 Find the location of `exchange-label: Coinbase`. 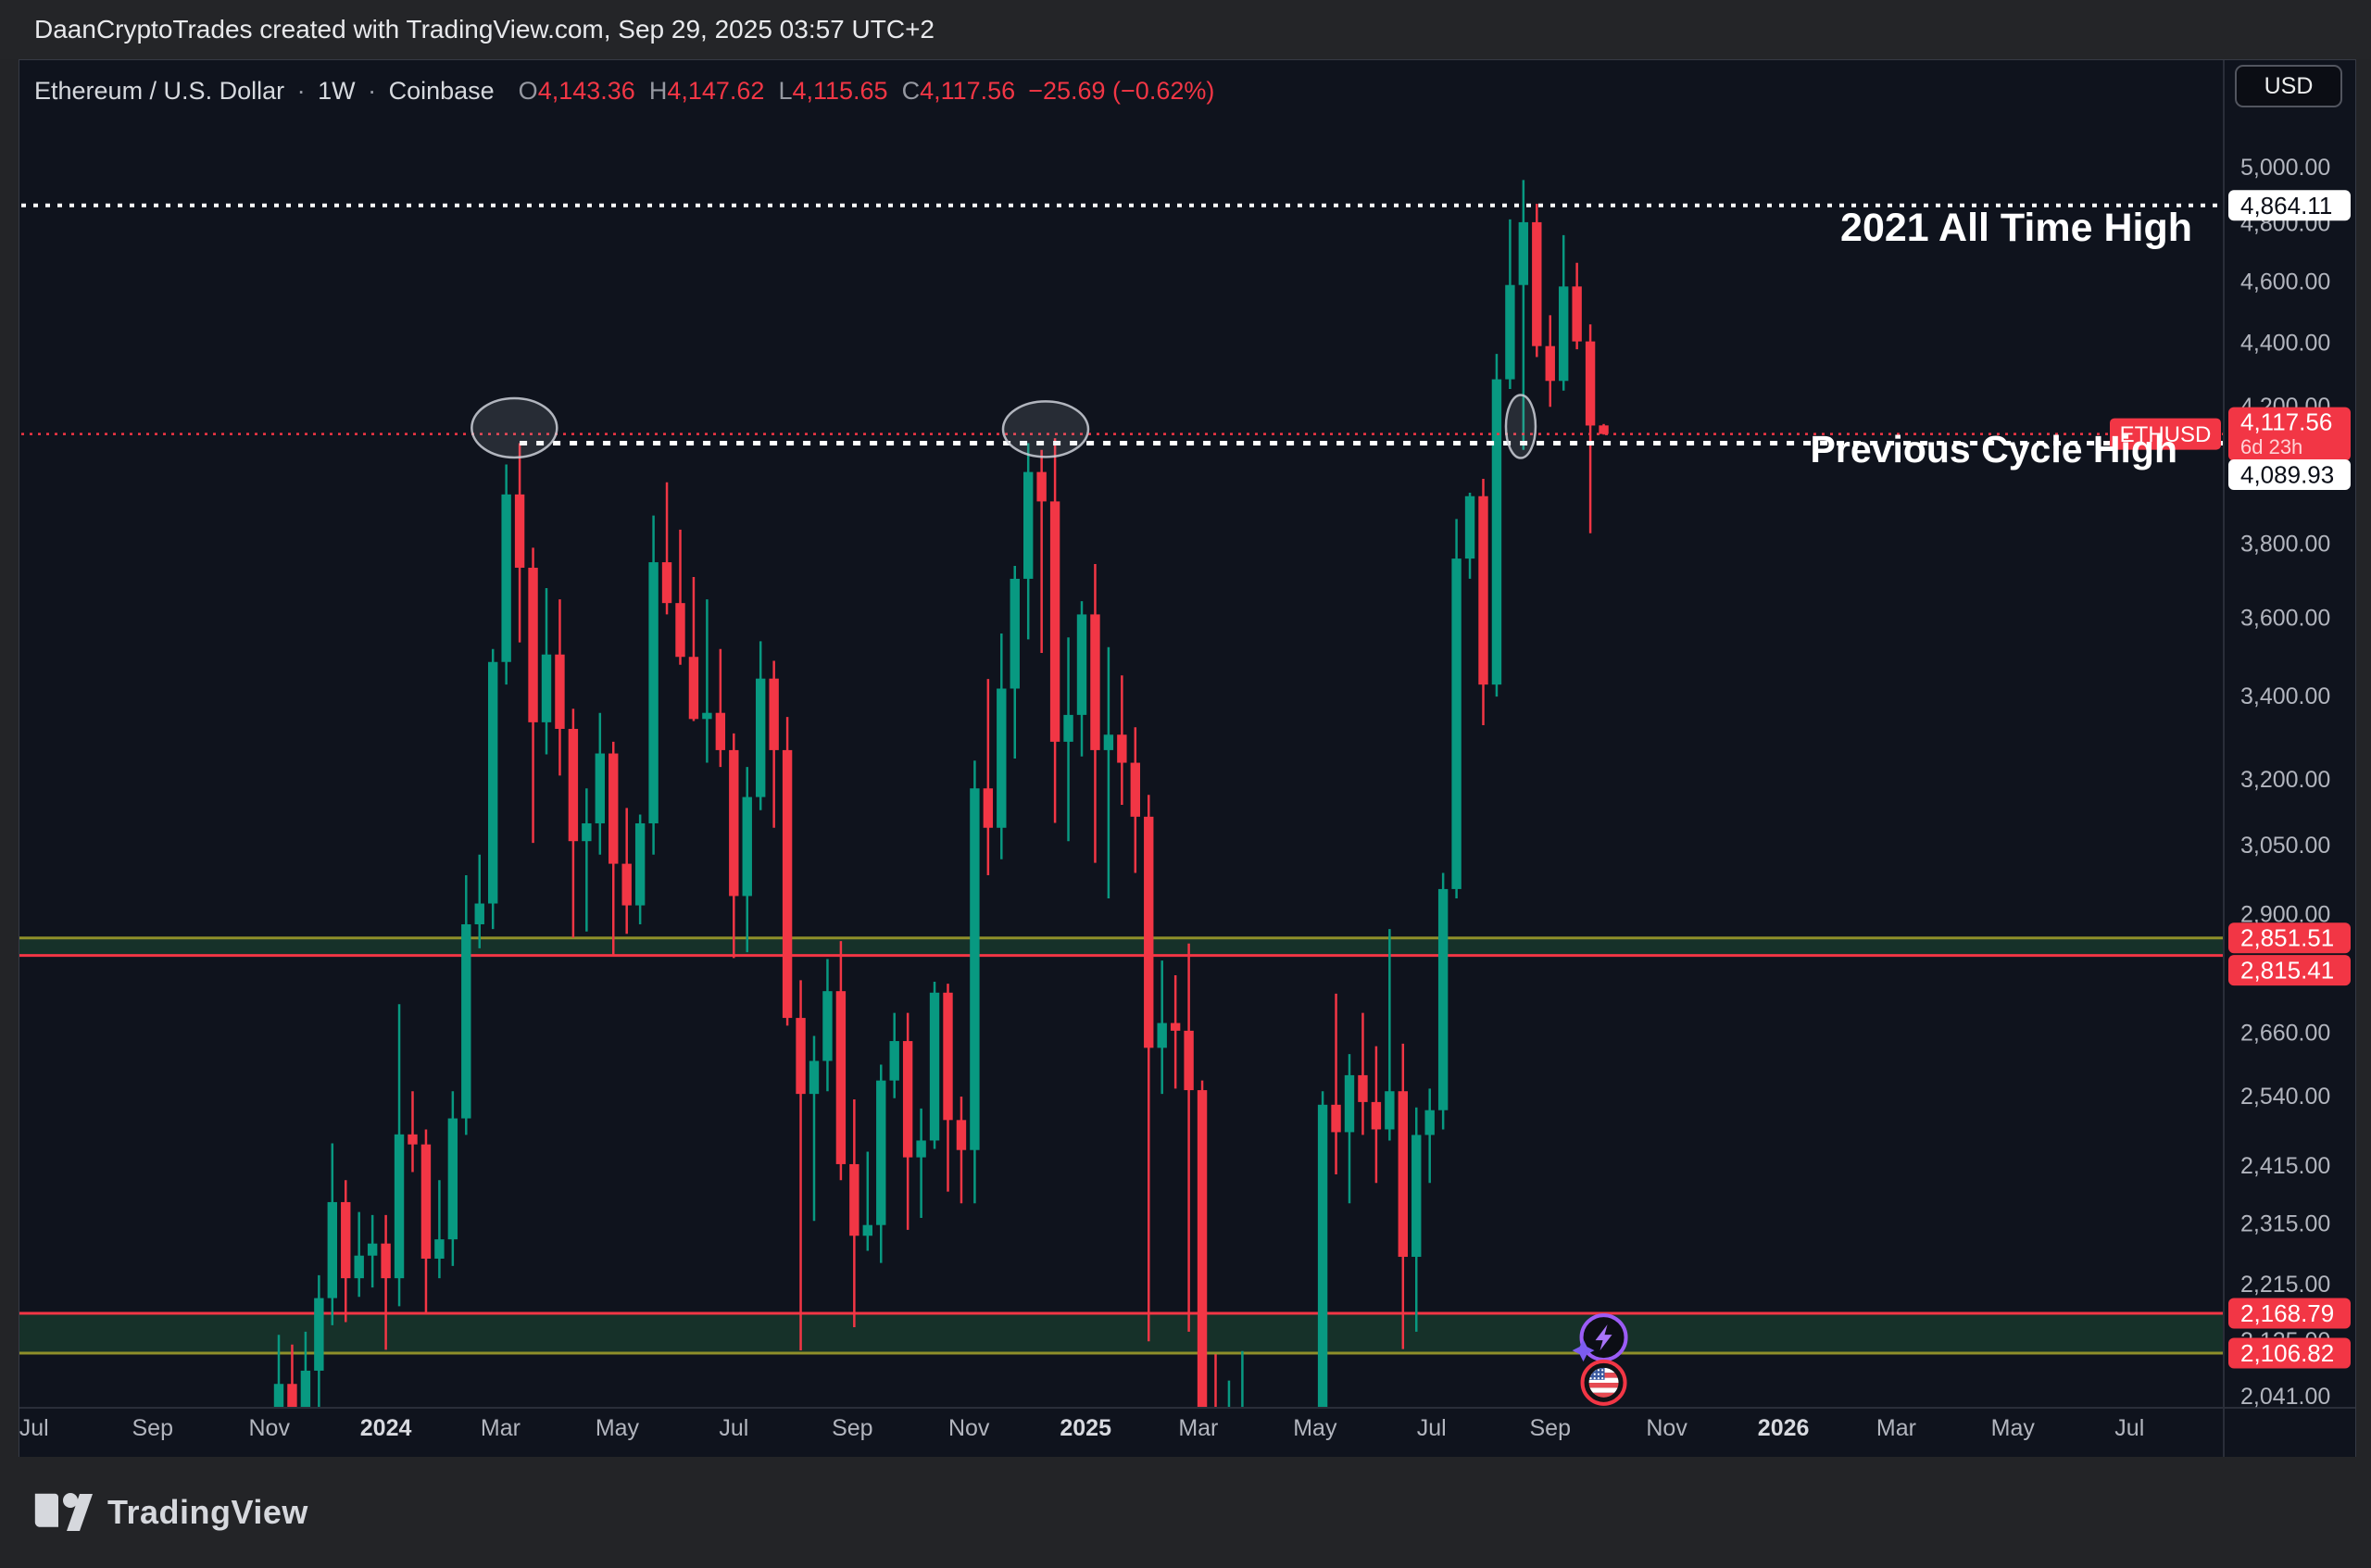

exchange-label: Coinbase is located at coordinates (441, 91).